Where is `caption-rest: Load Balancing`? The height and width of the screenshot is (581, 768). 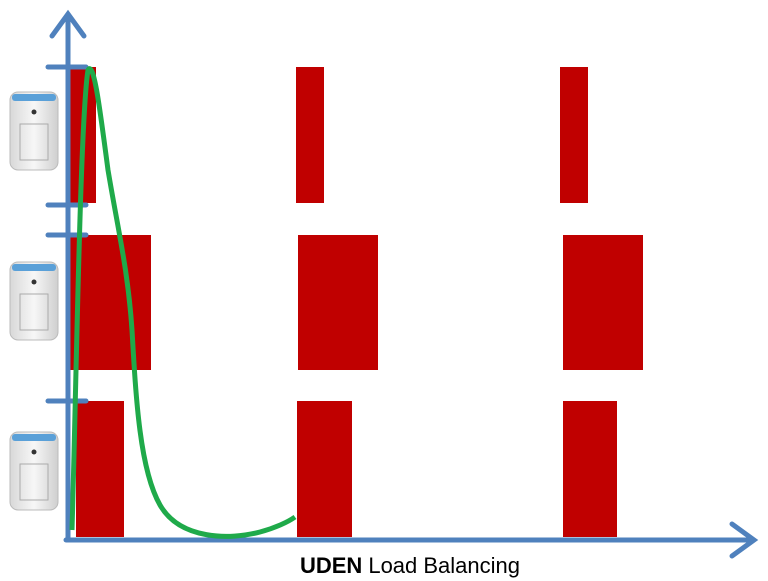
caption-rest: Load Balancing is located at coordinates (444, 565).